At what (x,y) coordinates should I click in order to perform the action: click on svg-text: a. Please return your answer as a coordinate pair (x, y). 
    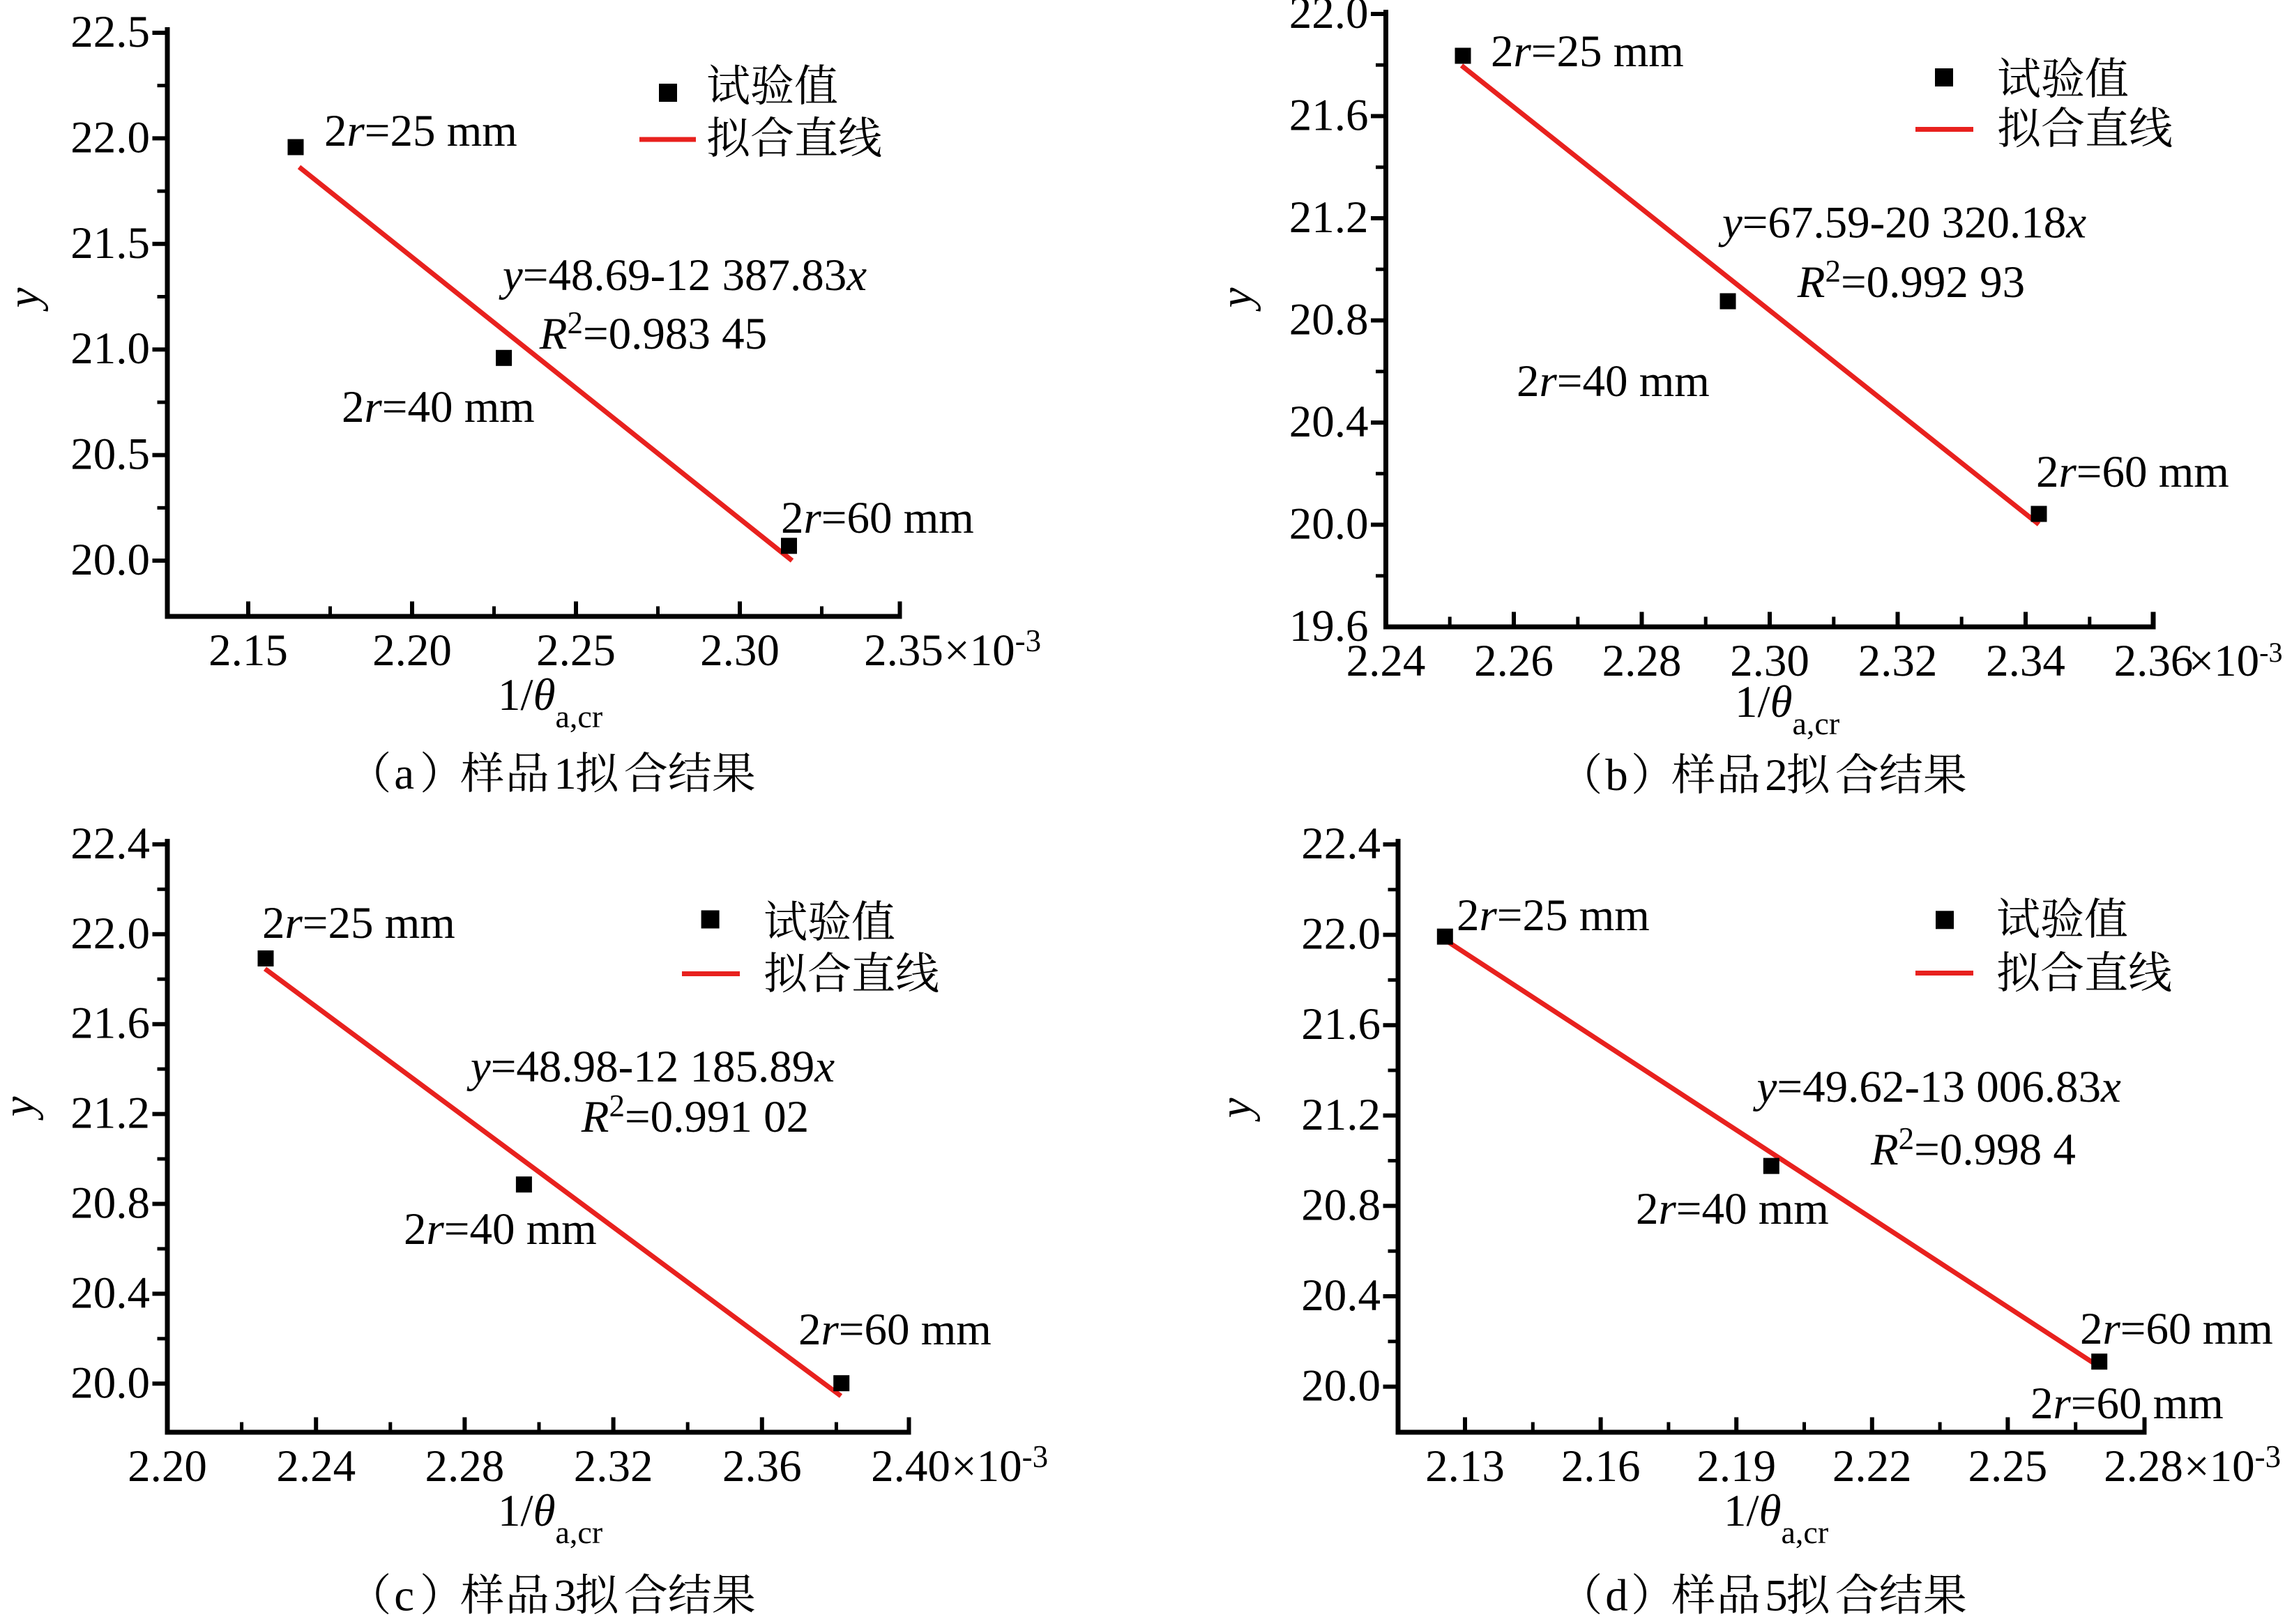
    Looking at the image, I should click on (404, 774).